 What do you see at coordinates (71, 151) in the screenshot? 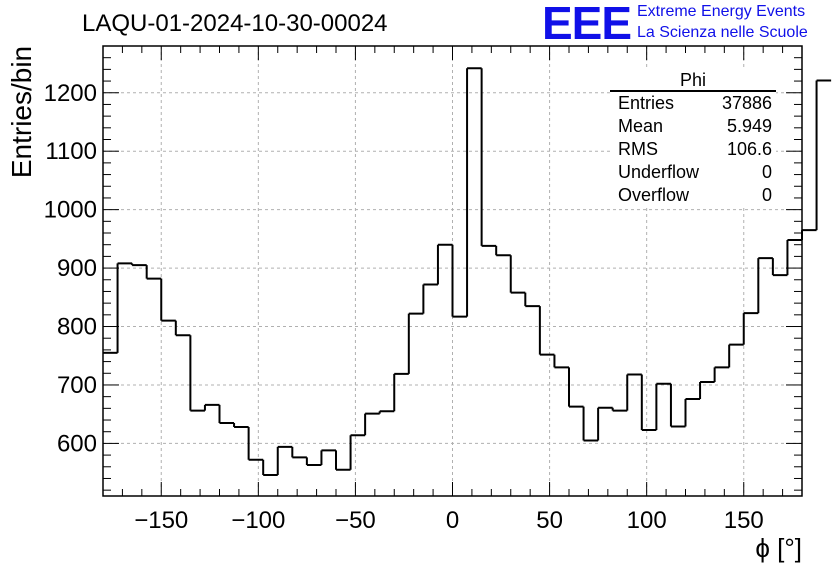
I see `y-tick-label: 1100` at bounding box center [71, 151].